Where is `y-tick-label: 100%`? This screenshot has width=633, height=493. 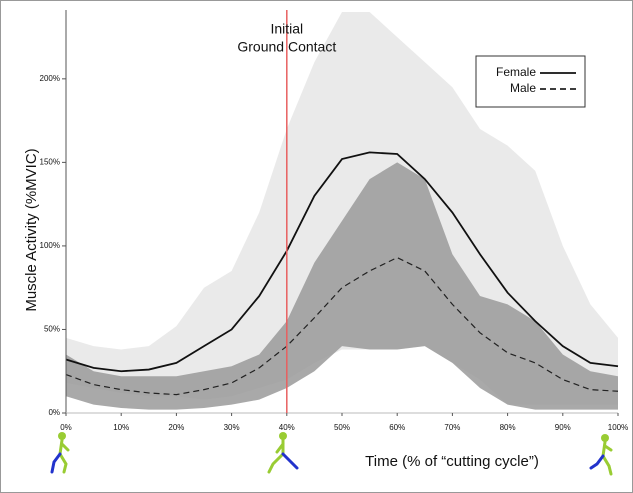 y-tick-label: 100% is located at coordinates (50, 245).